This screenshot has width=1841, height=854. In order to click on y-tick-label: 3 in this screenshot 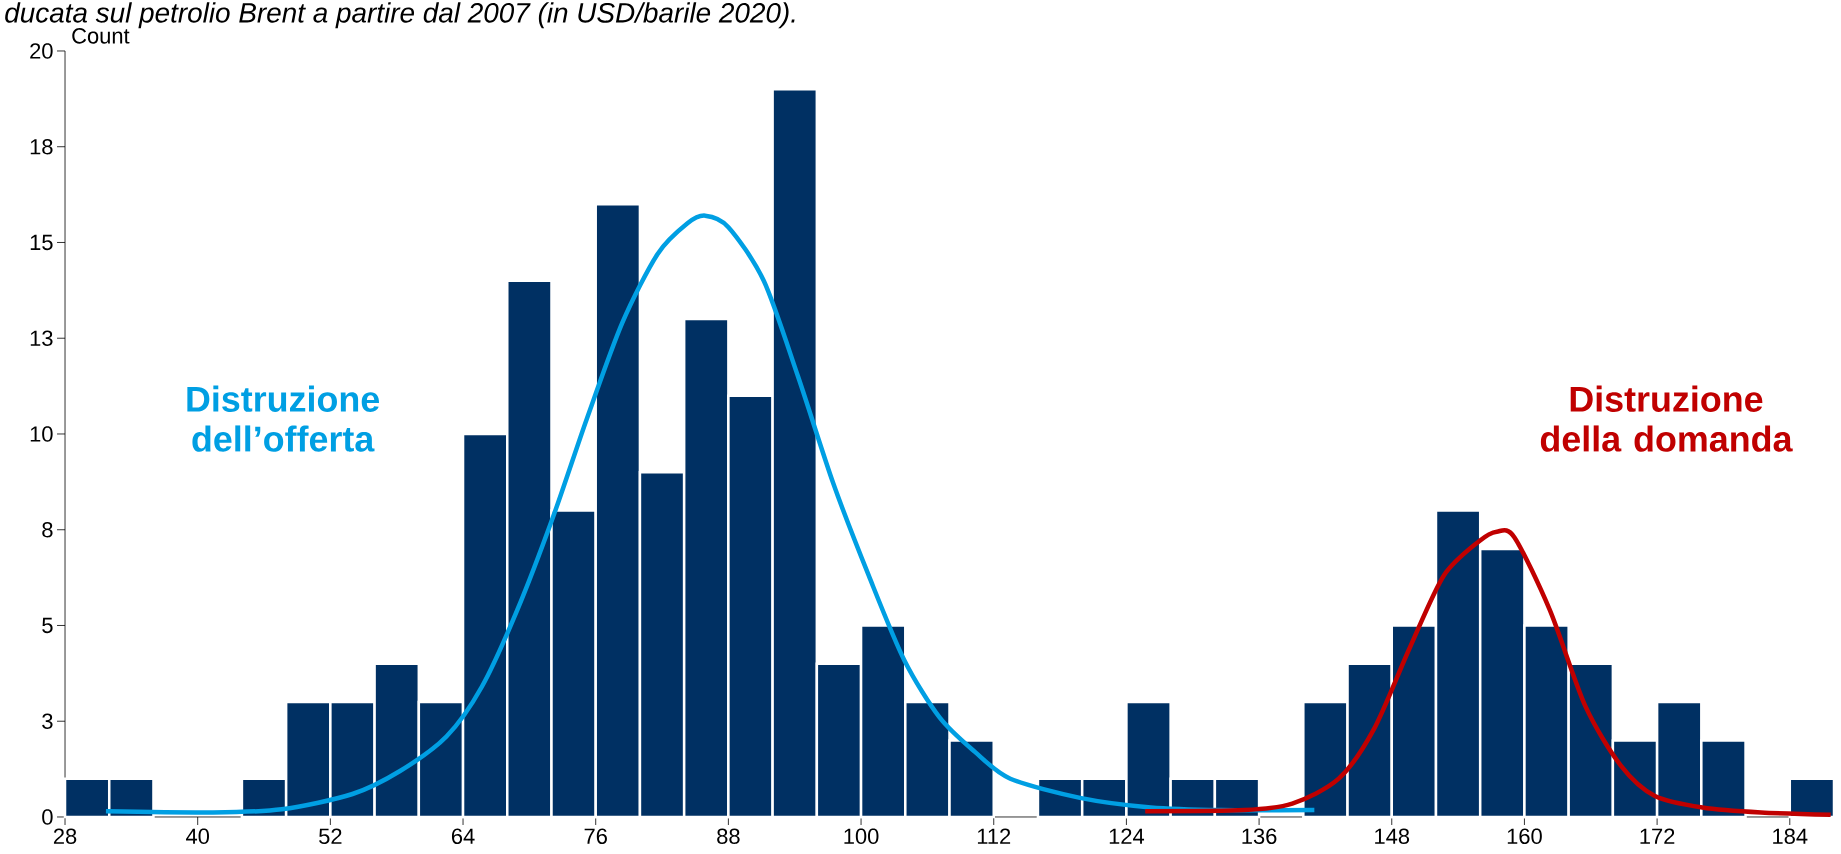, I will do `click(47, 721)`.